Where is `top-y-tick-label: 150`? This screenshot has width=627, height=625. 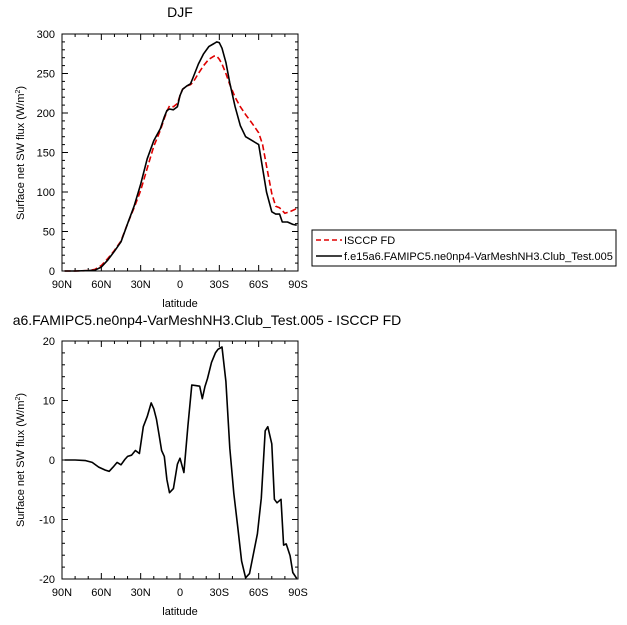
top-y-tick-label: 150 is located at coordinates (46, 154).